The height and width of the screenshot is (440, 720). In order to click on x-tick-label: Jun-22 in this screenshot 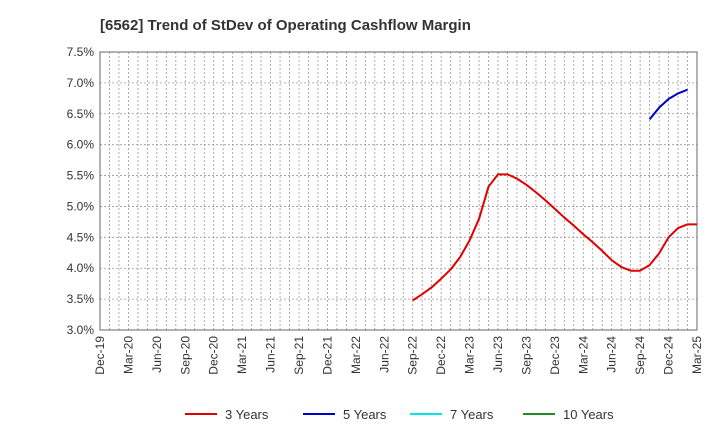, I will do `click(384, 354)`.